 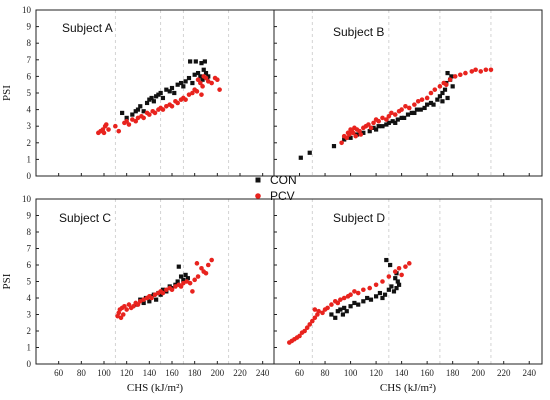 What do you see at coordinates (275, 196) in the screenshot?
I see `legend-entry-pcv: PCV` at bounding box center [275, 196].